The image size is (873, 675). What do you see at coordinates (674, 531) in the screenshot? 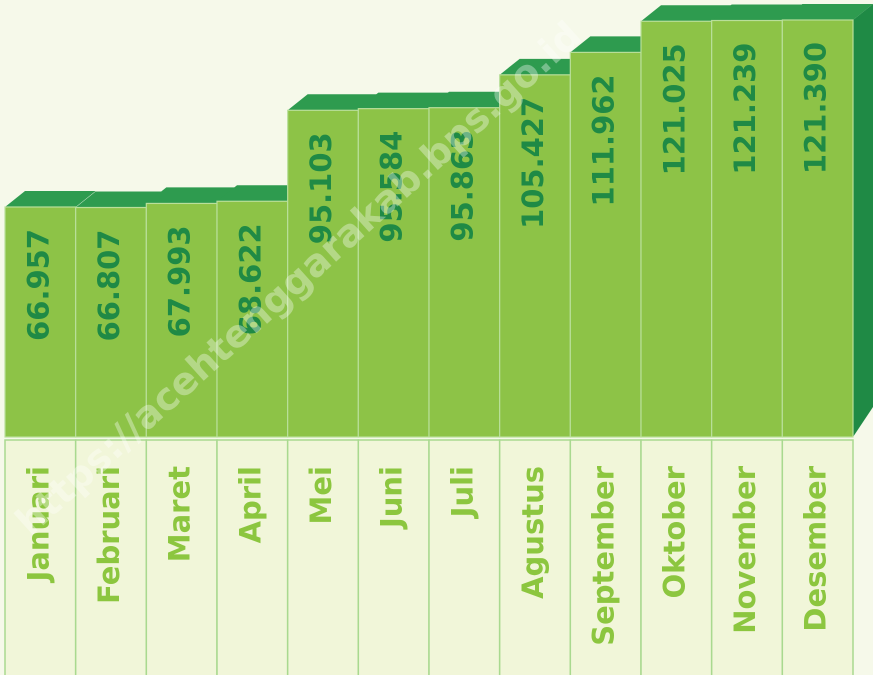
I see `category-label: Oktober` at bounding box center [674, 531].